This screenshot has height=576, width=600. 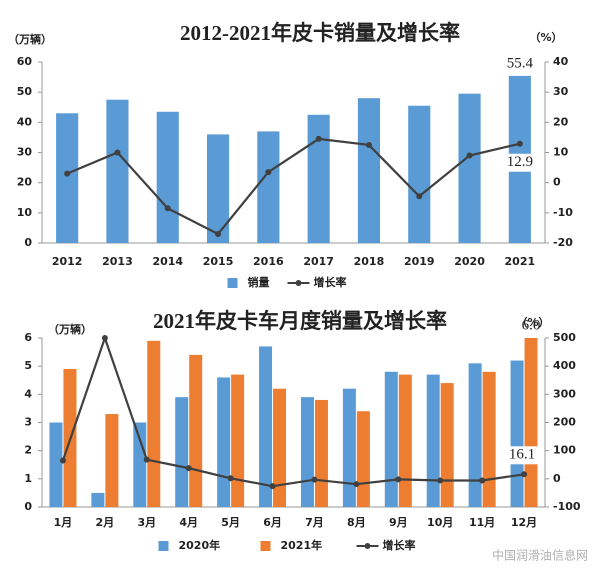 I want to click on y-tick-label: 20, so click(x=25, y=182).